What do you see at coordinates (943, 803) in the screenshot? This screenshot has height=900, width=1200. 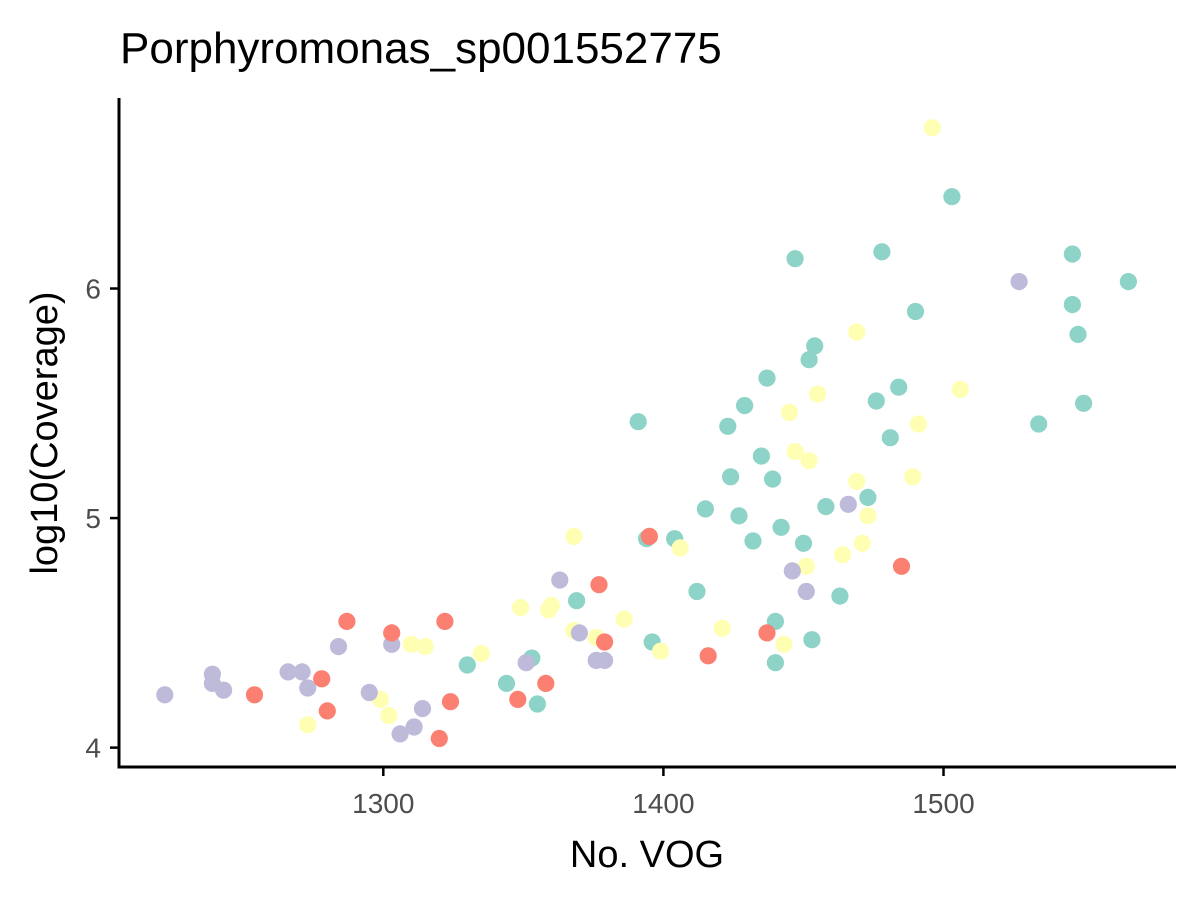 I see `x-tick-label: 1500` at bounding box center [943, 803].